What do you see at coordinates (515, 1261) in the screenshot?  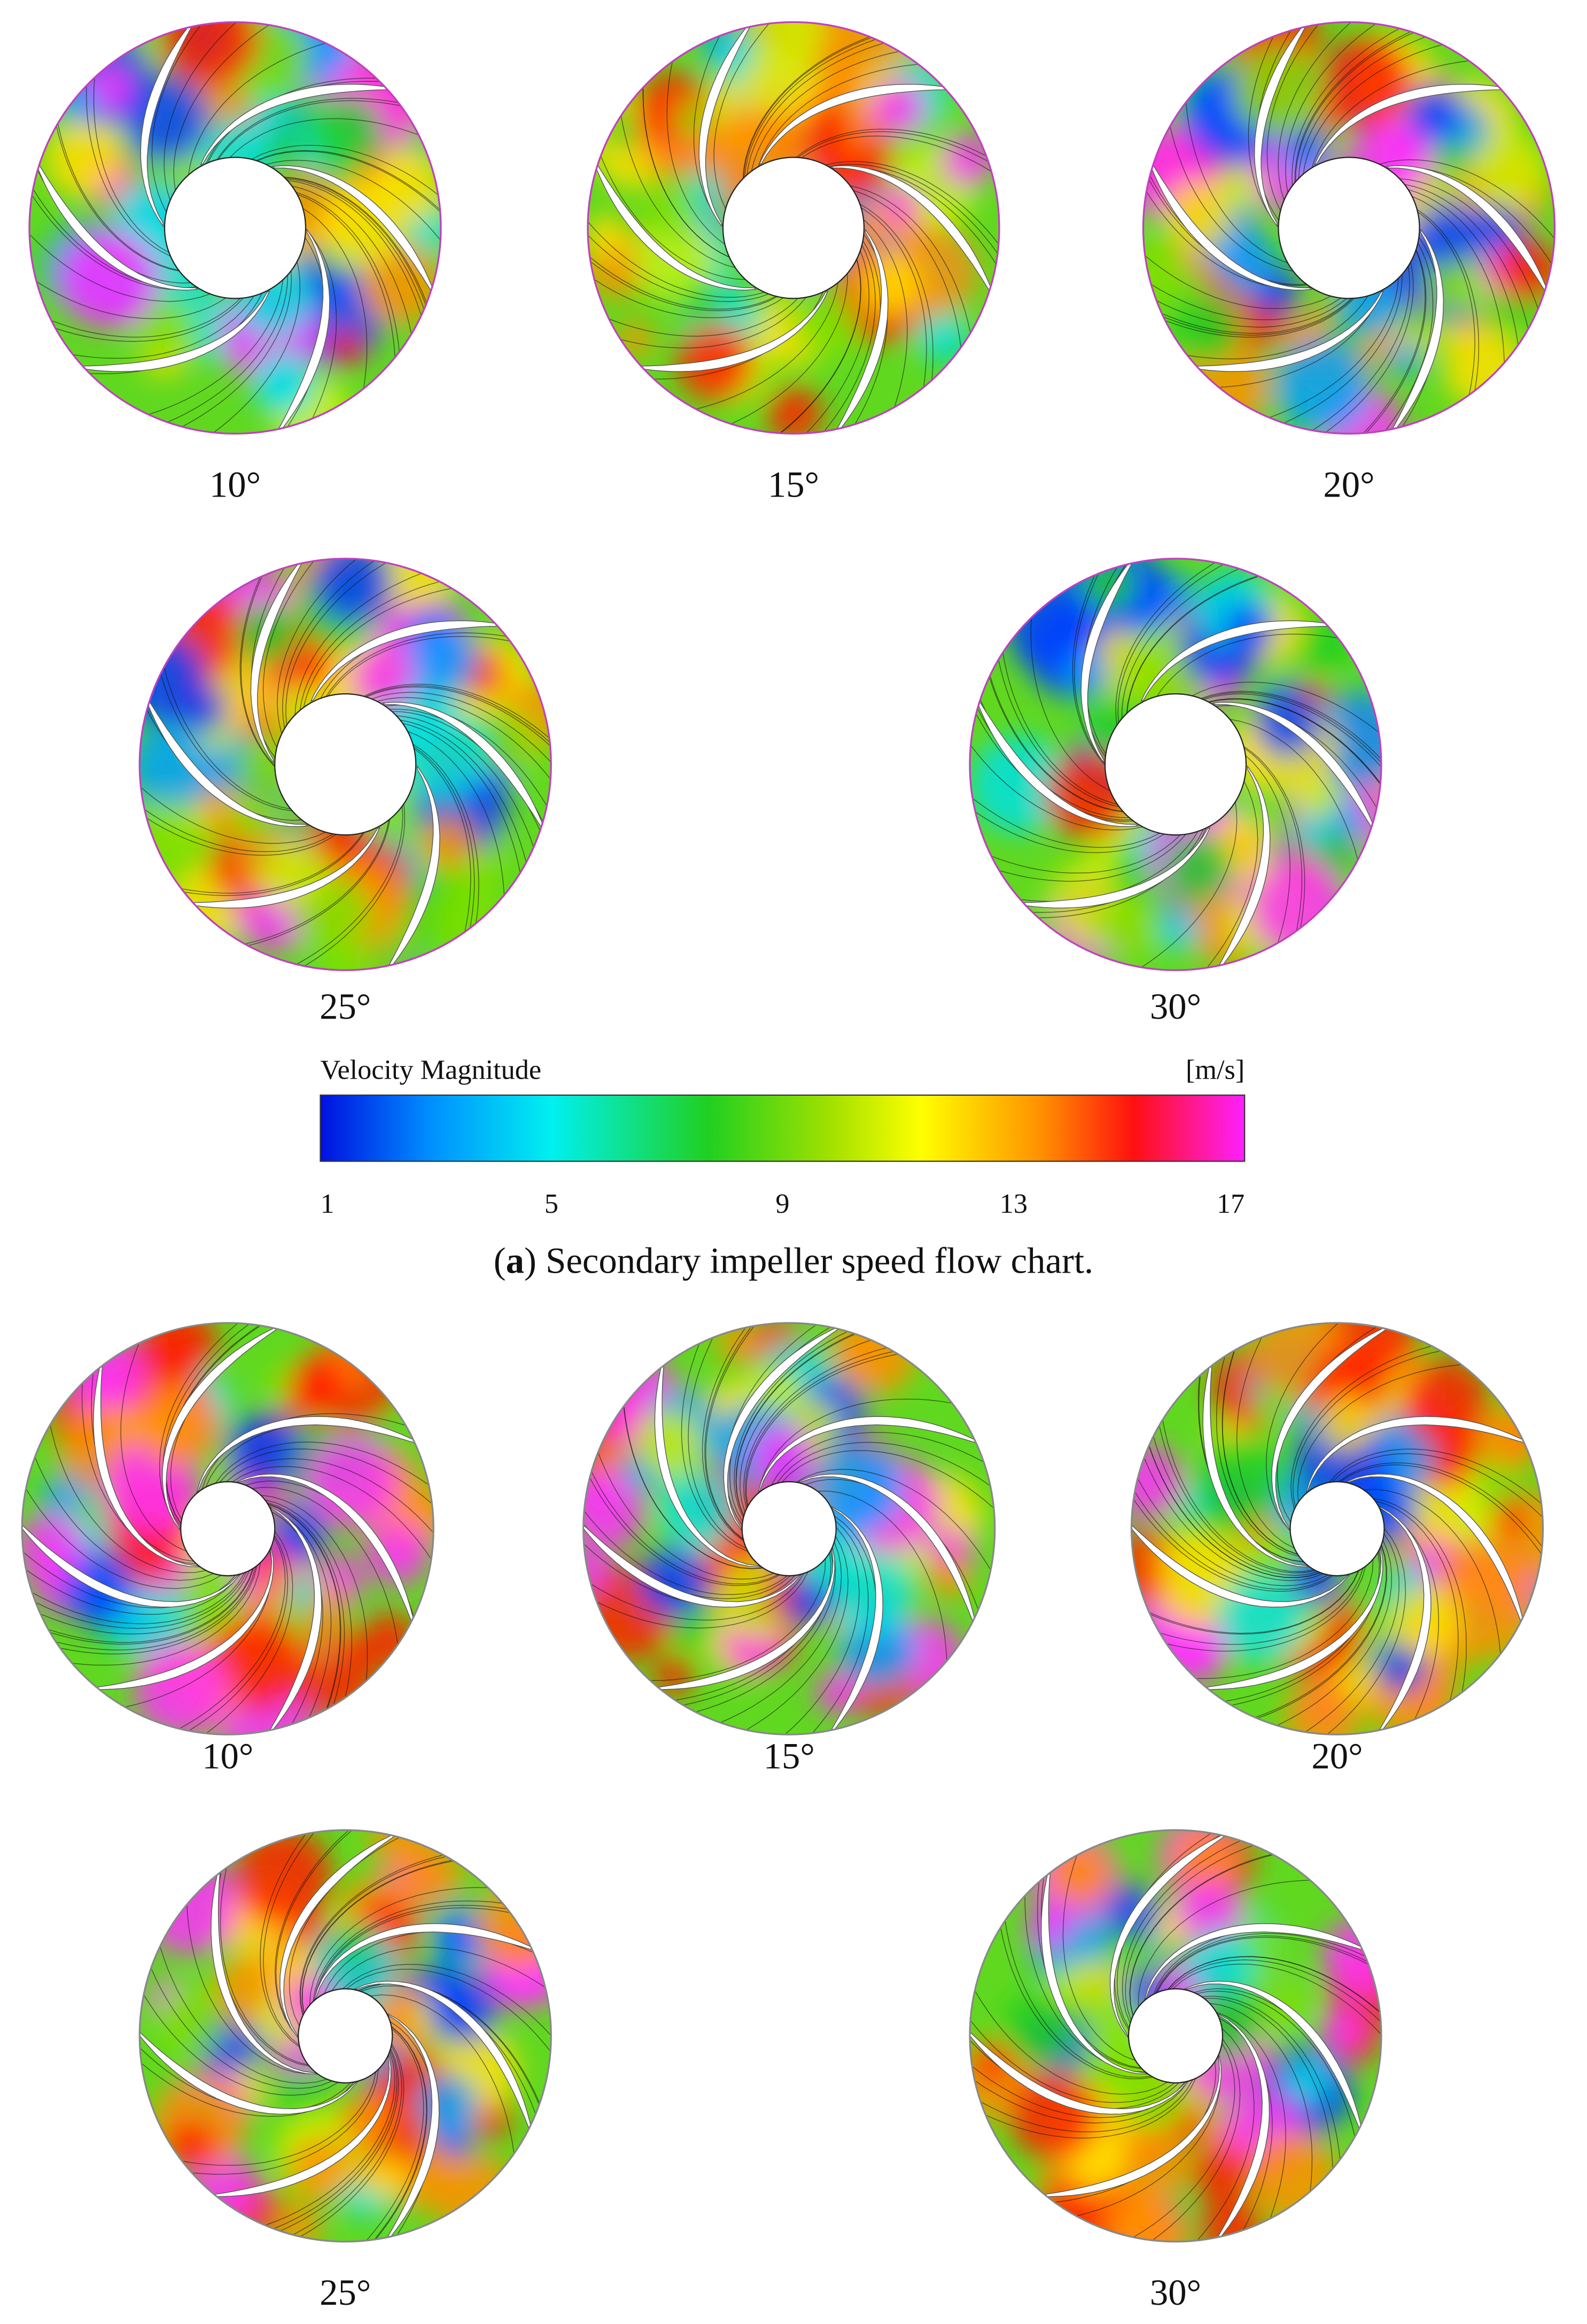 I see `caption-label: a` at bounding box center [515, 1261].